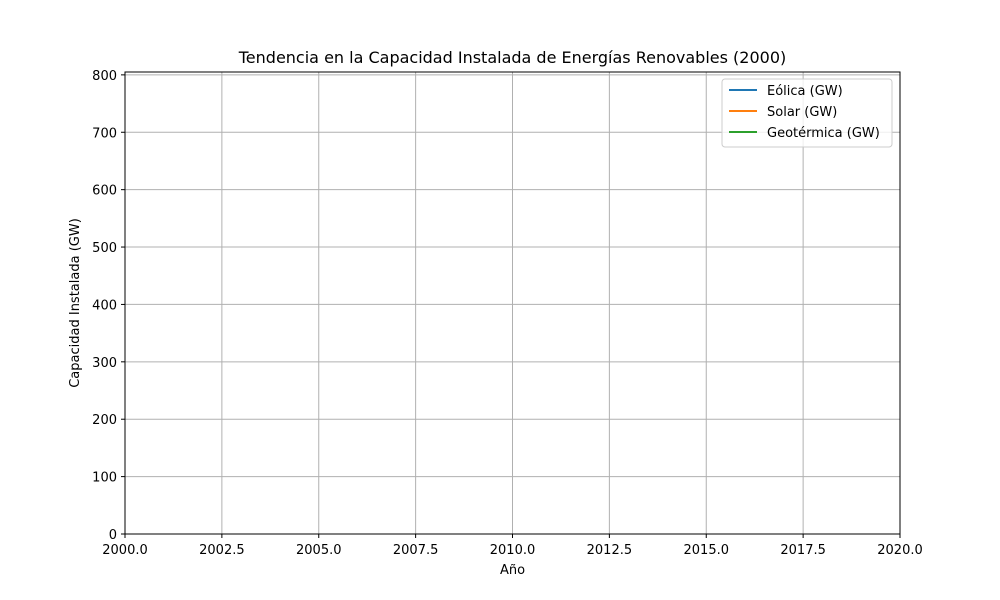 Image resolution: width=1000 pixels, height=600 pixels. I want to click on y-tick-label: 800, so click(104, 76).